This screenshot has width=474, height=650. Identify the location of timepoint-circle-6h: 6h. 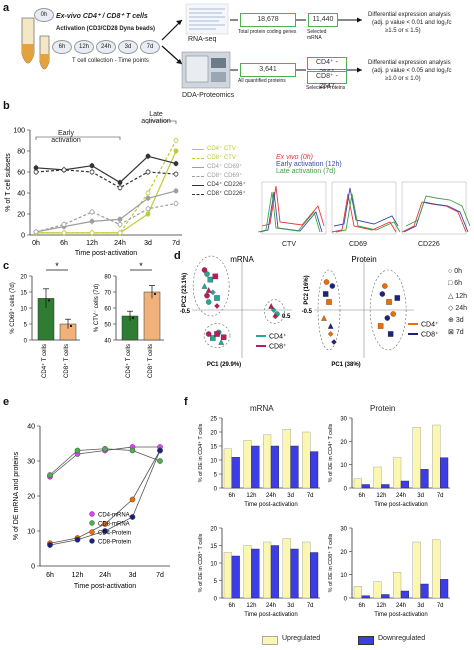
(62, 47).